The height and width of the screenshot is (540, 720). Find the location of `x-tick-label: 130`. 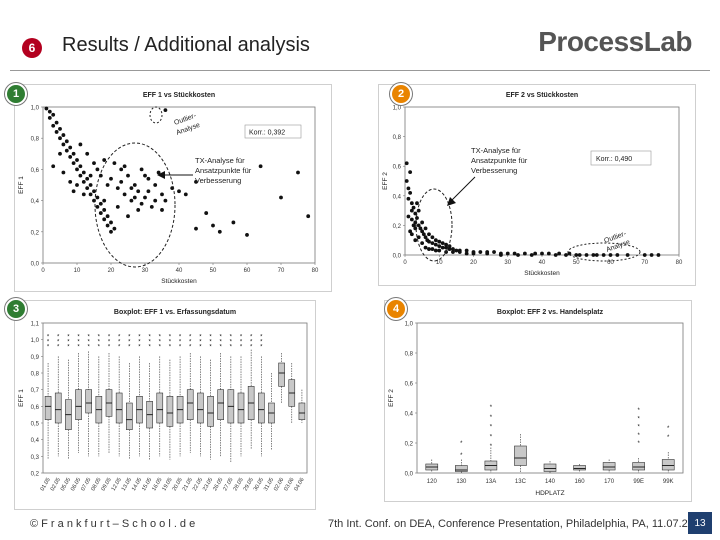

x-tick-label: 130 is located at coordinates (461, 482).